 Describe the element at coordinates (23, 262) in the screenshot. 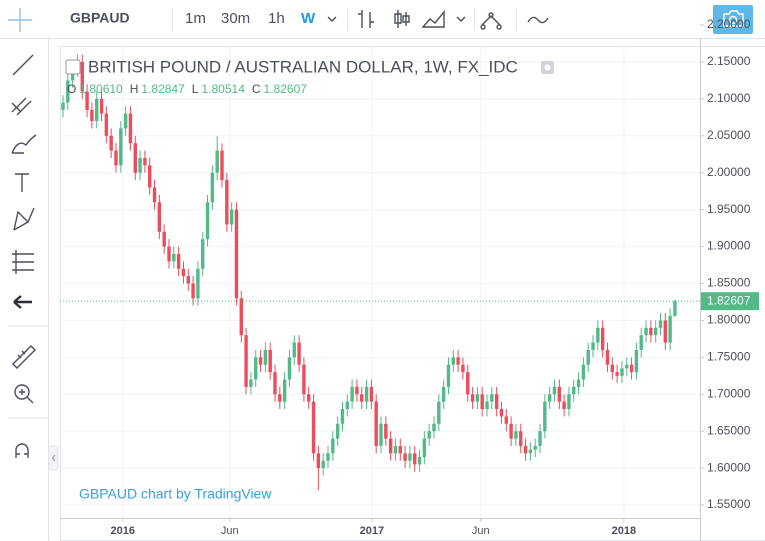

I see `prediction-tool` at that location.